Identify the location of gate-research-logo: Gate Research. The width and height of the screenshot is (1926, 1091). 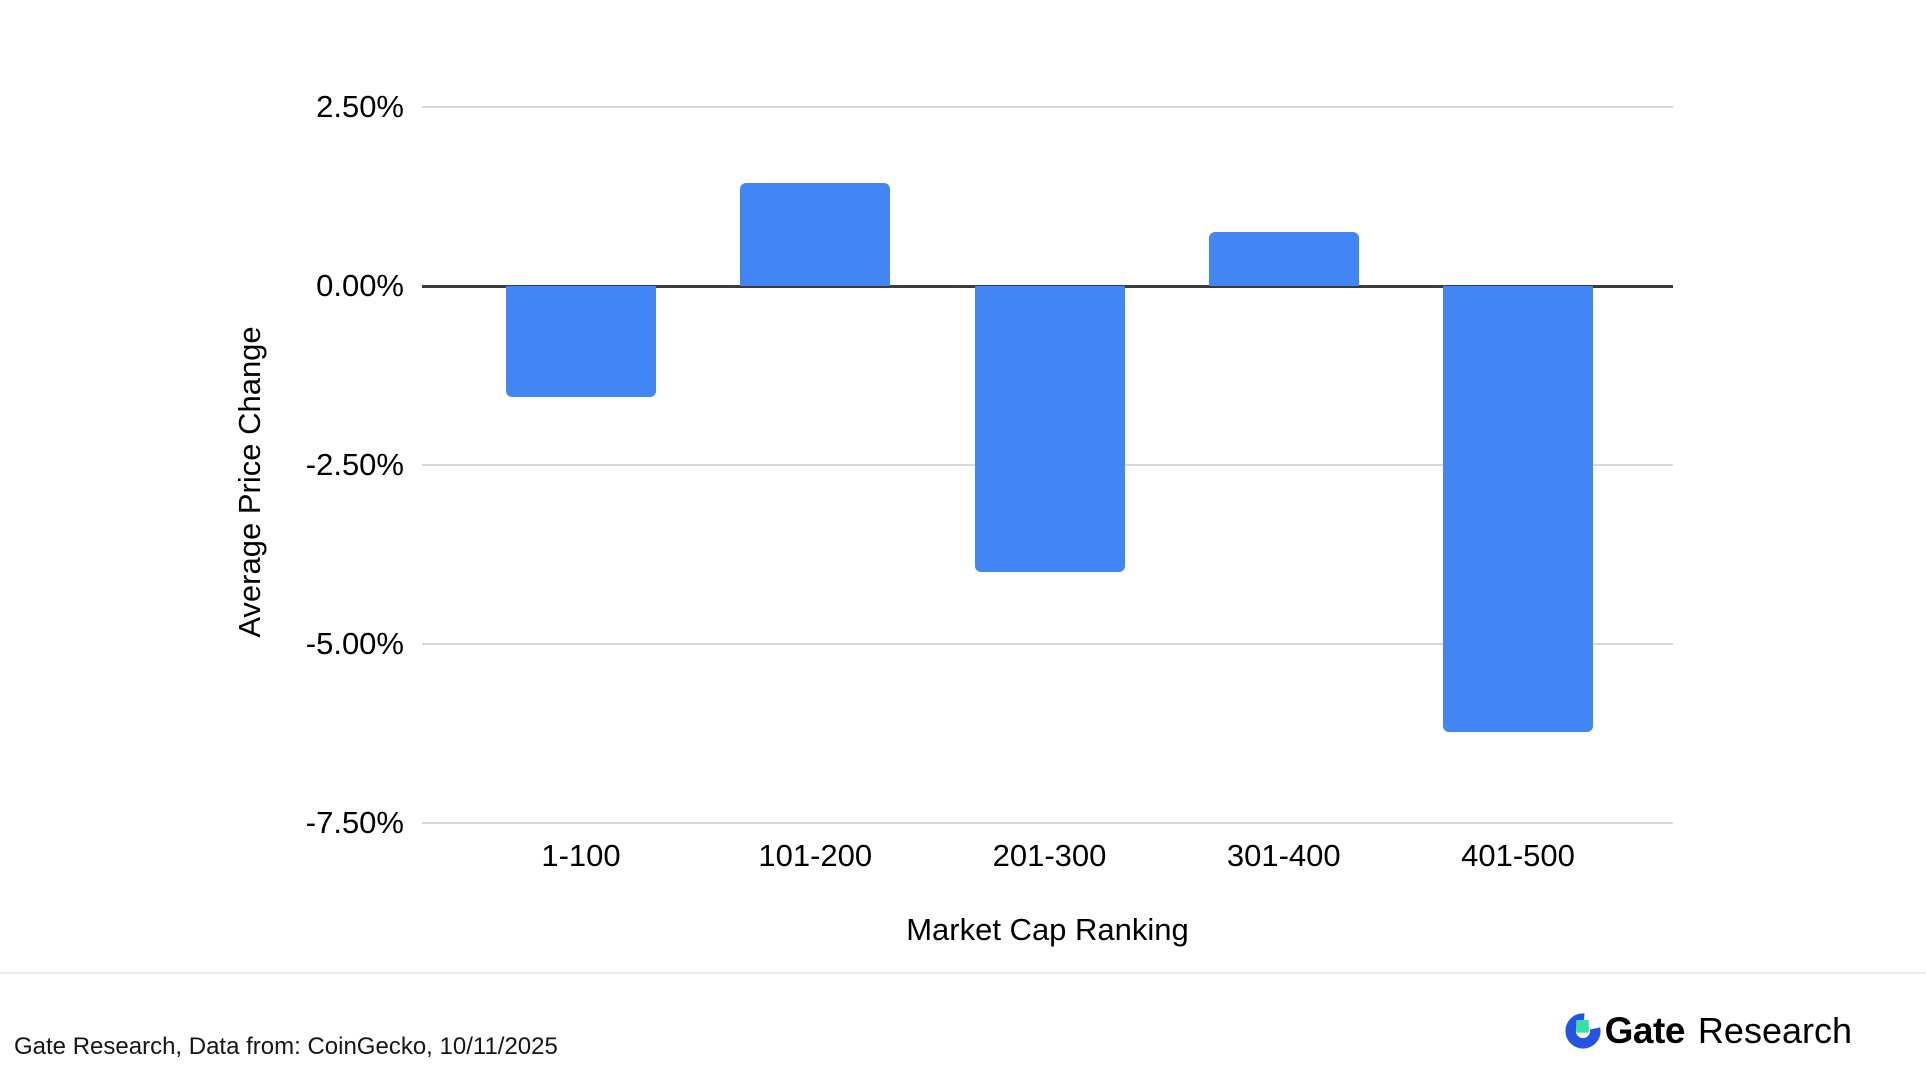
(1708, 1031).